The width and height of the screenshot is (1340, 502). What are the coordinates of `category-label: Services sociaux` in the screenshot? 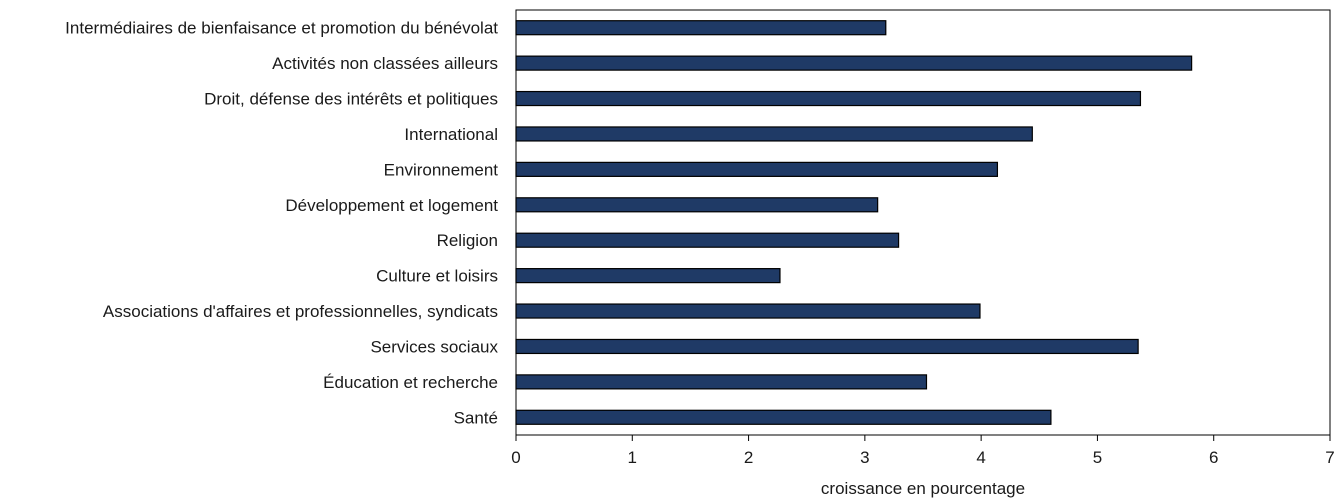 It's located at (434, 346).